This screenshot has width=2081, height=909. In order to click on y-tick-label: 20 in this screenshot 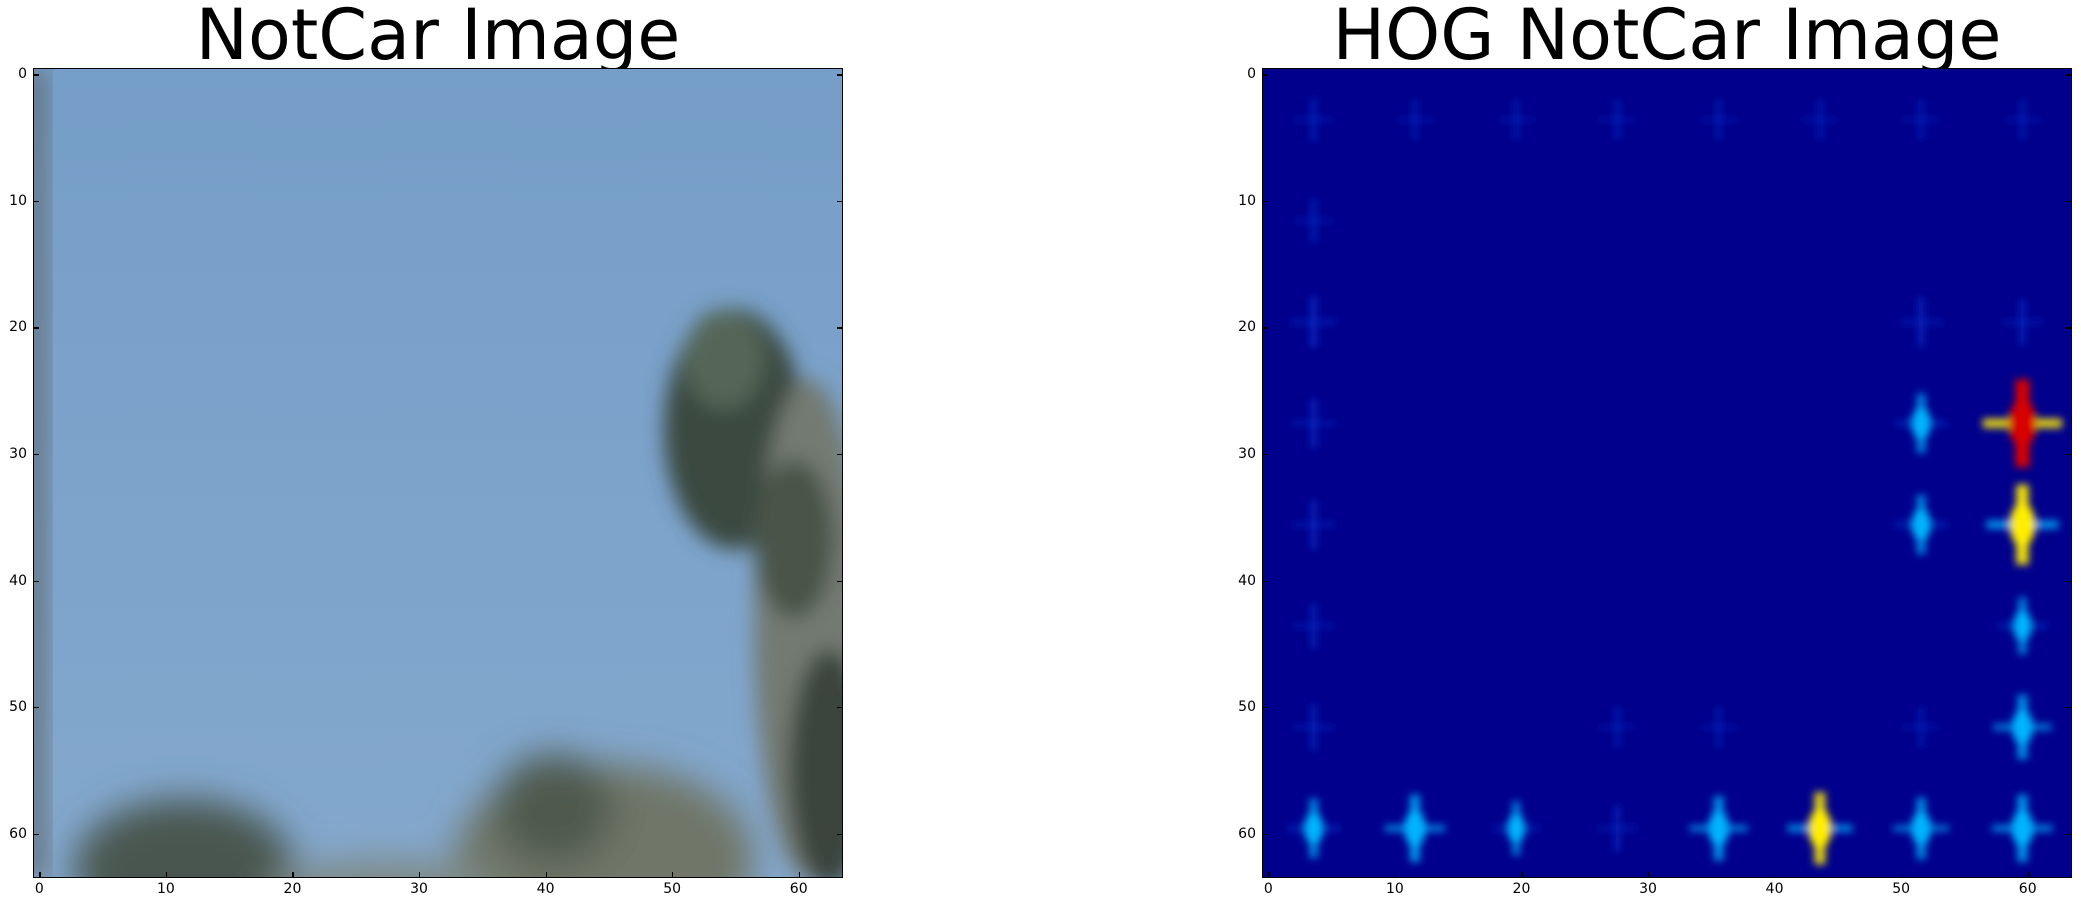, I will do `click(1247, 327)`.